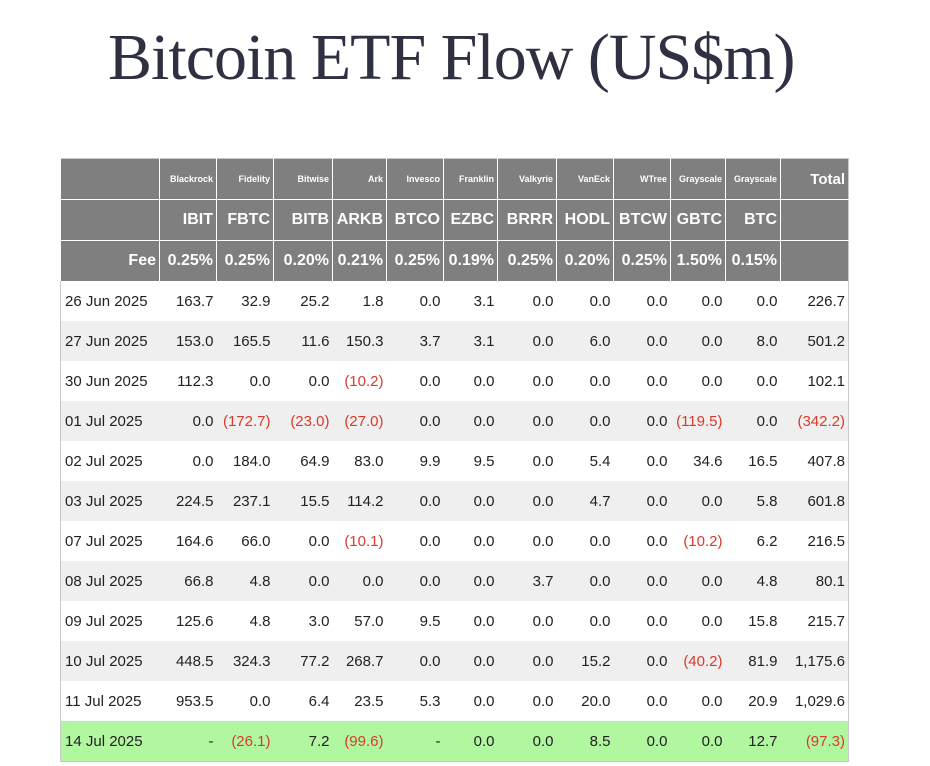  I want to click on total-header: Total, so click(814, 179).